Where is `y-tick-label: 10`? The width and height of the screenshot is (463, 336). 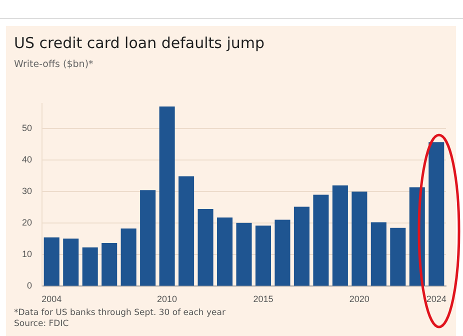
y-tick-label: 10 is located at coordinates (27, 254).